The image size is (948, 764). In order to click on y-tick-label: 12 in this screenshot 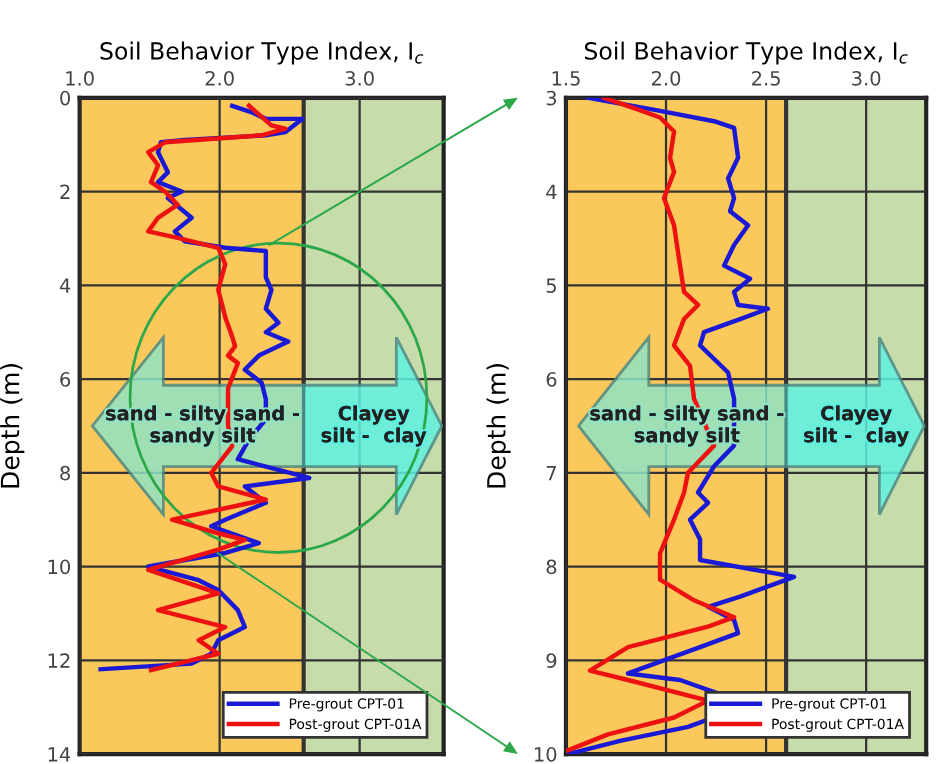, I will do `click(59, 660)`.